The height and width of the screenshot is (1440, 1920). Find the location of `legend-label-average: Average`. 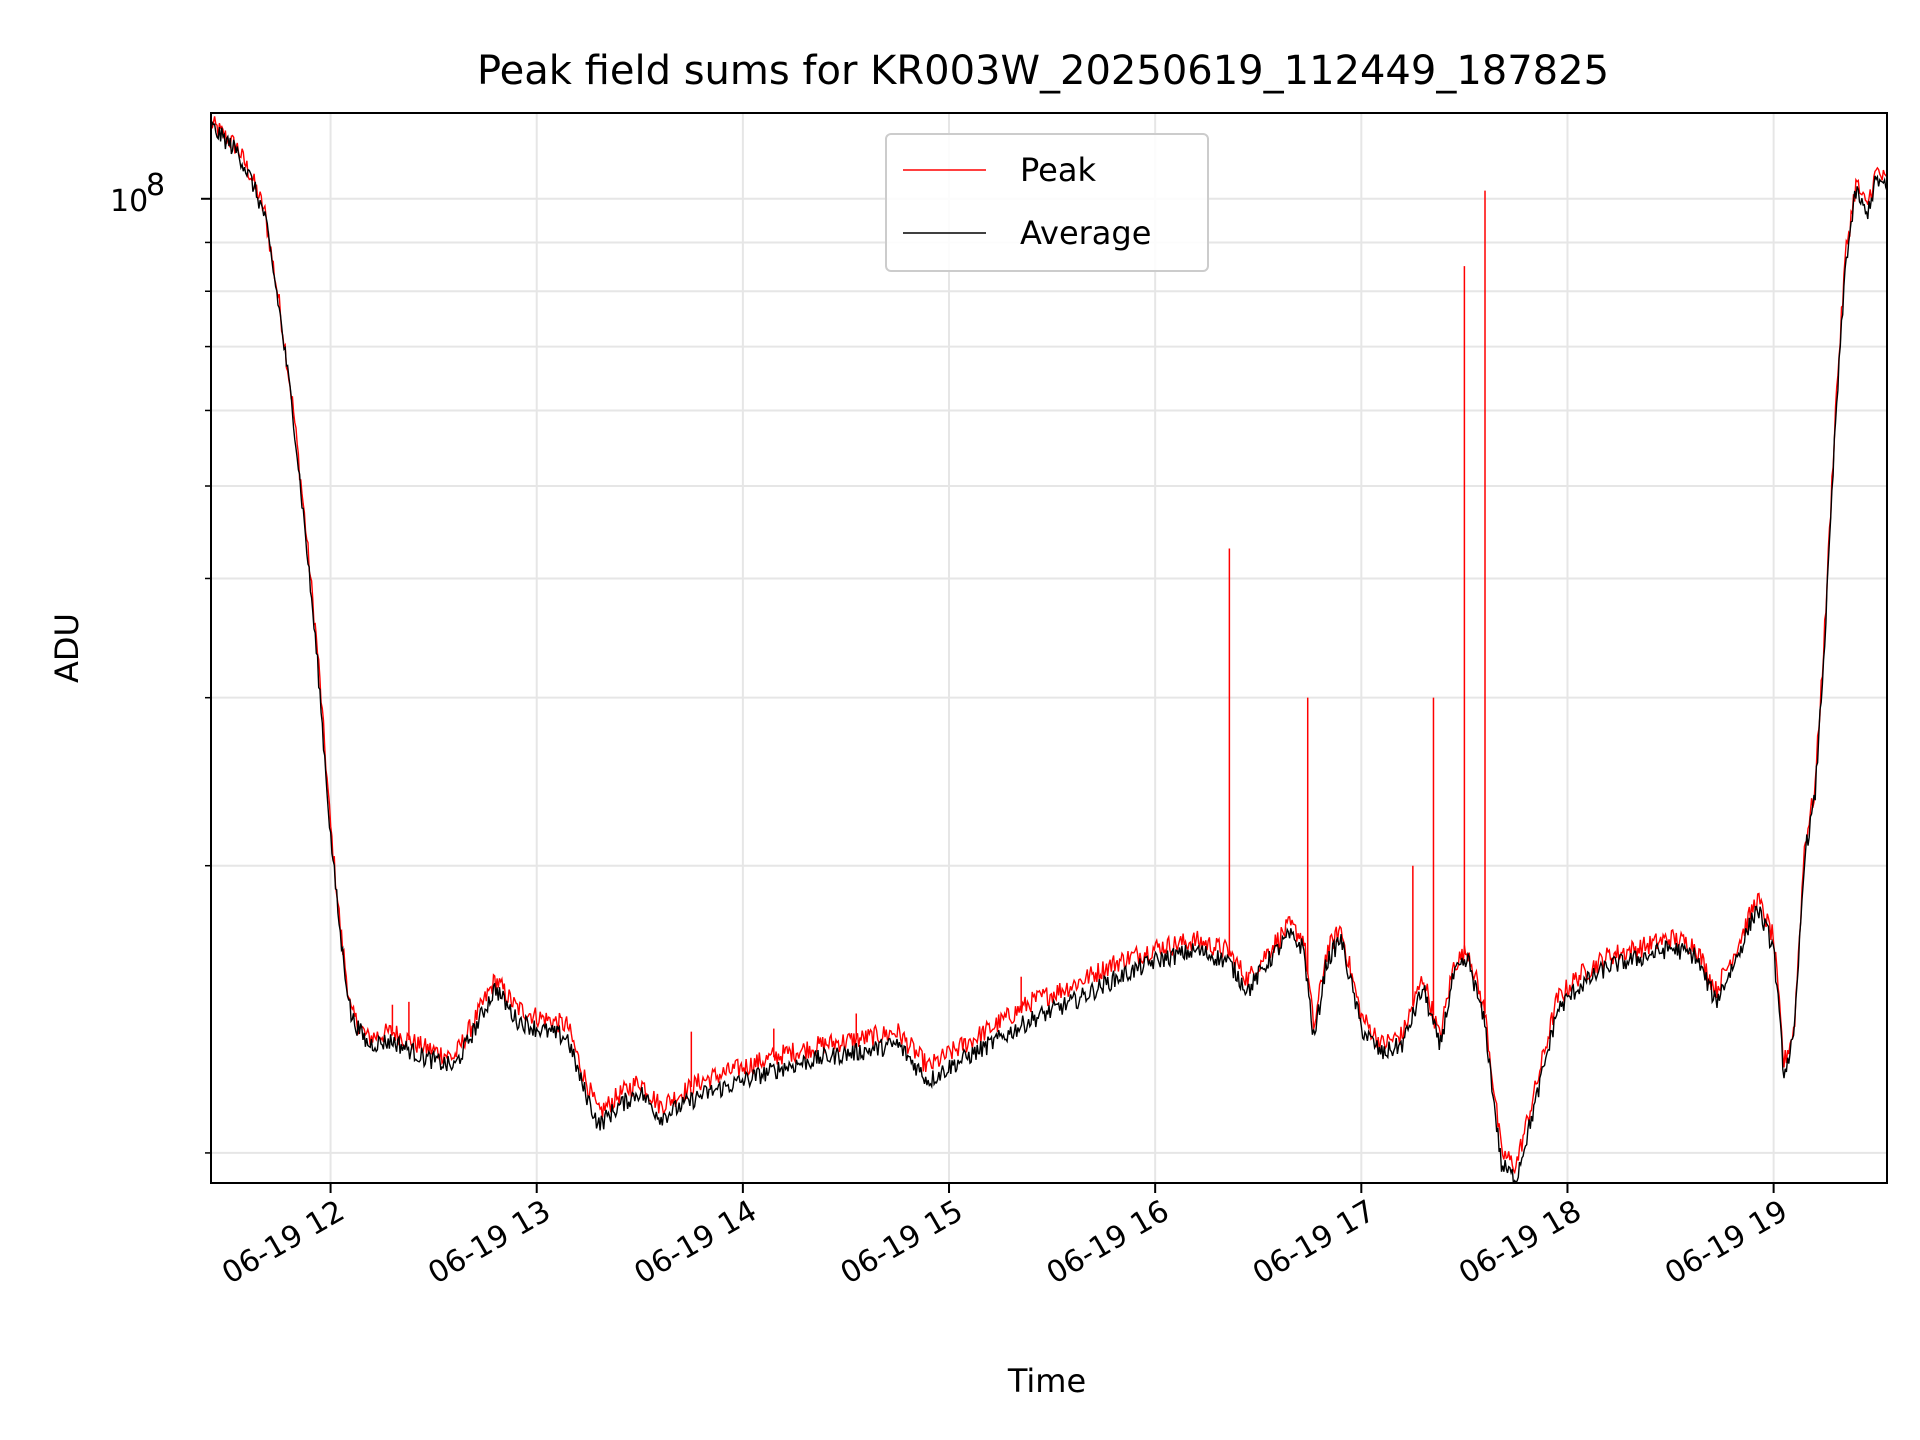

legend-label-average: Average is located at coordinates (1085, 233).